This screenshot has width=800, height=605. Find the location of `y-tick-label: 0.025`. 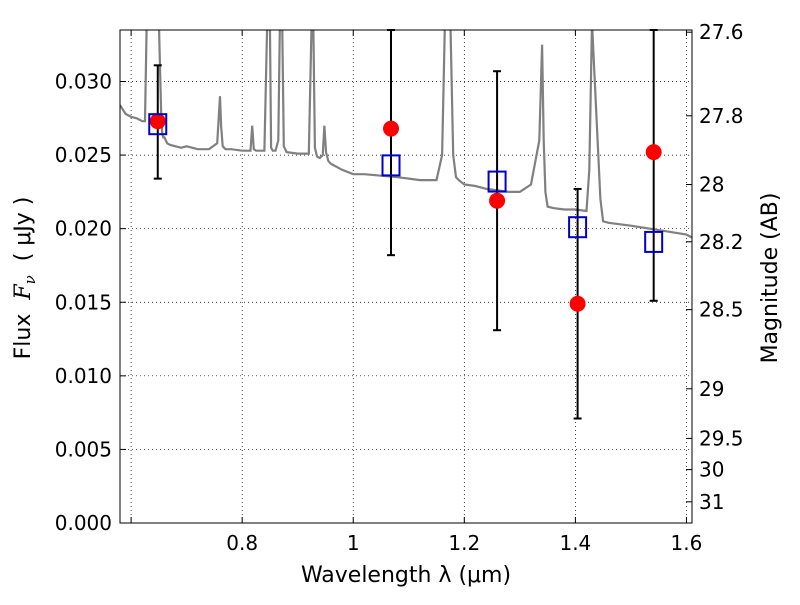

y-tick-label: 0.025 is located at coordinates (83, 155).